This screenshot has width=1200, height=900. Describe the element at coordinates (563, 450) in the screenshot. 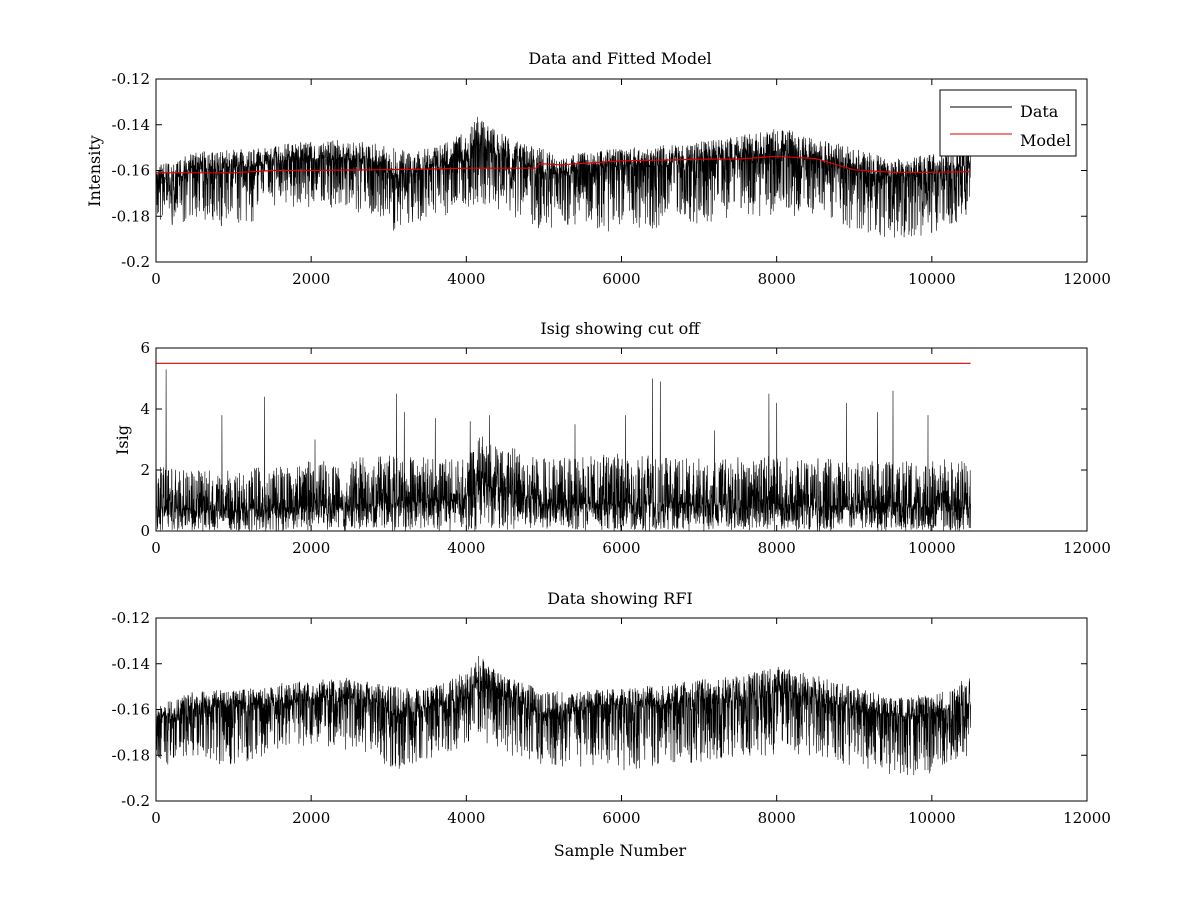

I see `series-line-isig` at that location.